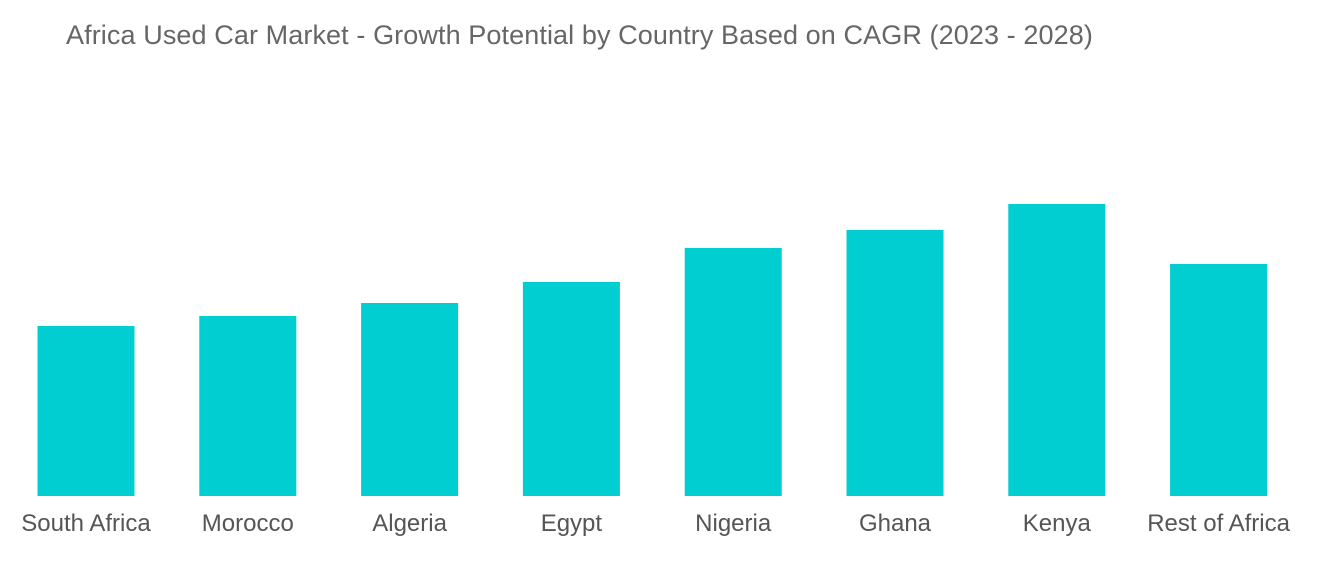 Image resolution: width=1320 pixels, height=577 pixels. I want to click on x-tick-label: Rest of Africa, so click(1218, 523).